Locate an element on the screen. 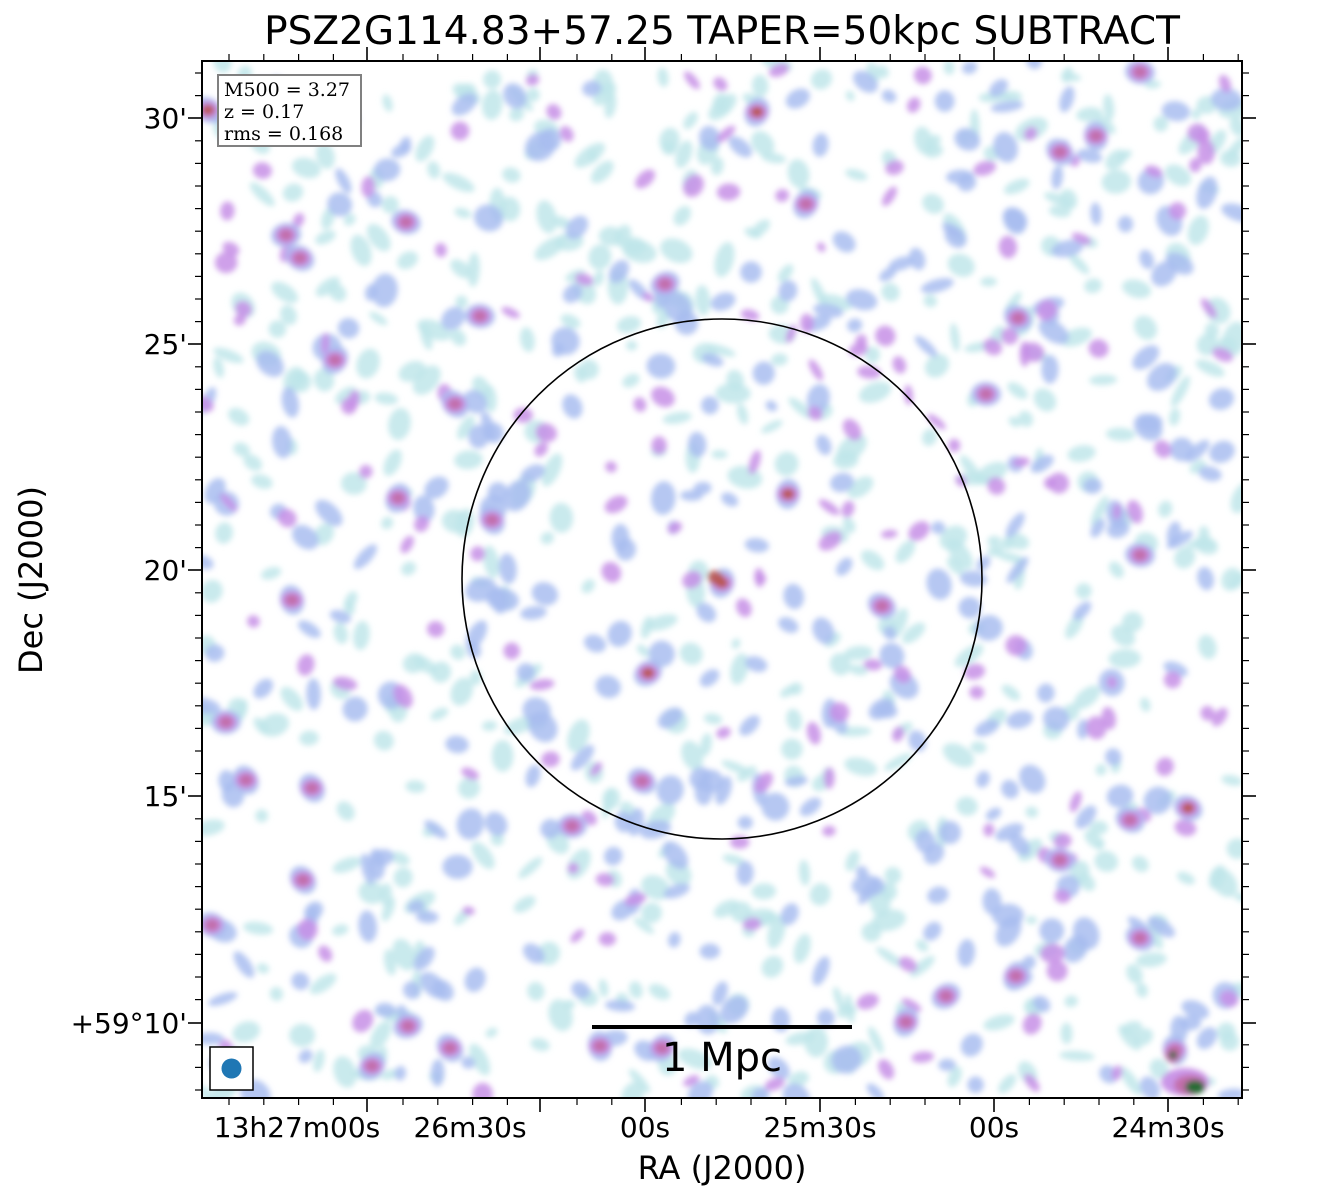 The width and height of the screenshot is (1321, 1200). info-mass: M500 = 3.27 is located at coordinates (287, 90).